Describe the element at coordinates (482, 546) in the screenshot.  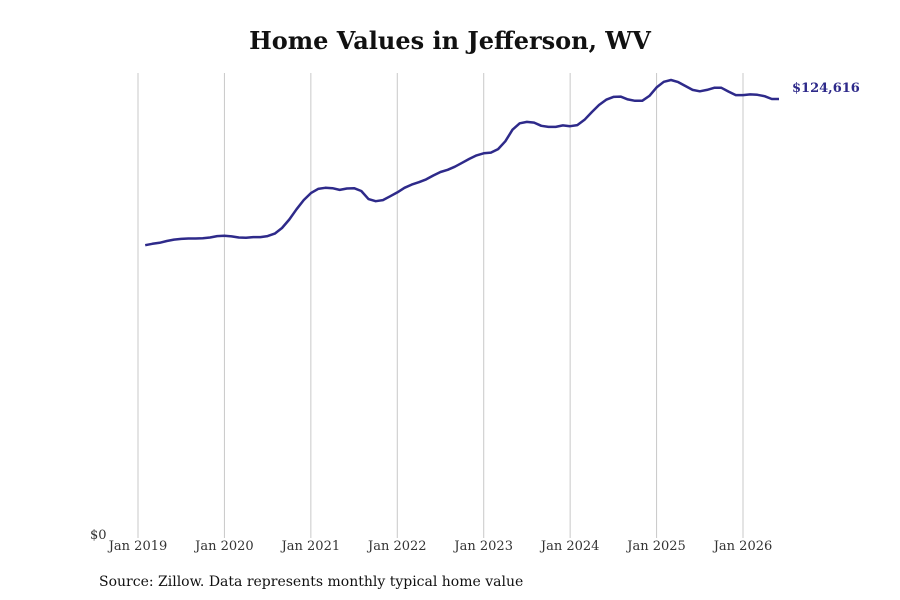
I see `x-tick-label: Jan 2023` at that location.